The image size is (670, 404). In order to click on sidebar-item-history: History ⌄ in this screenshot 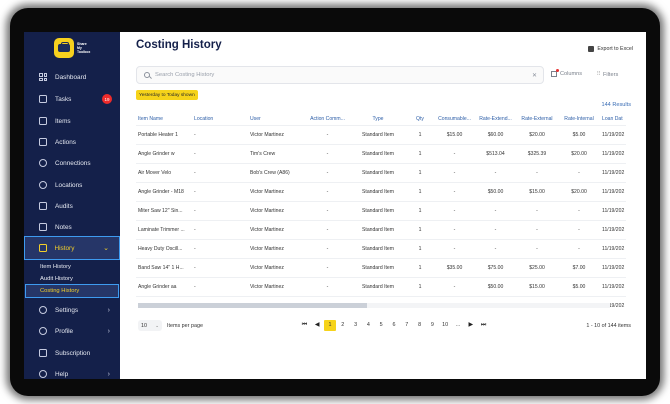, I will do `click(72, 248)`.